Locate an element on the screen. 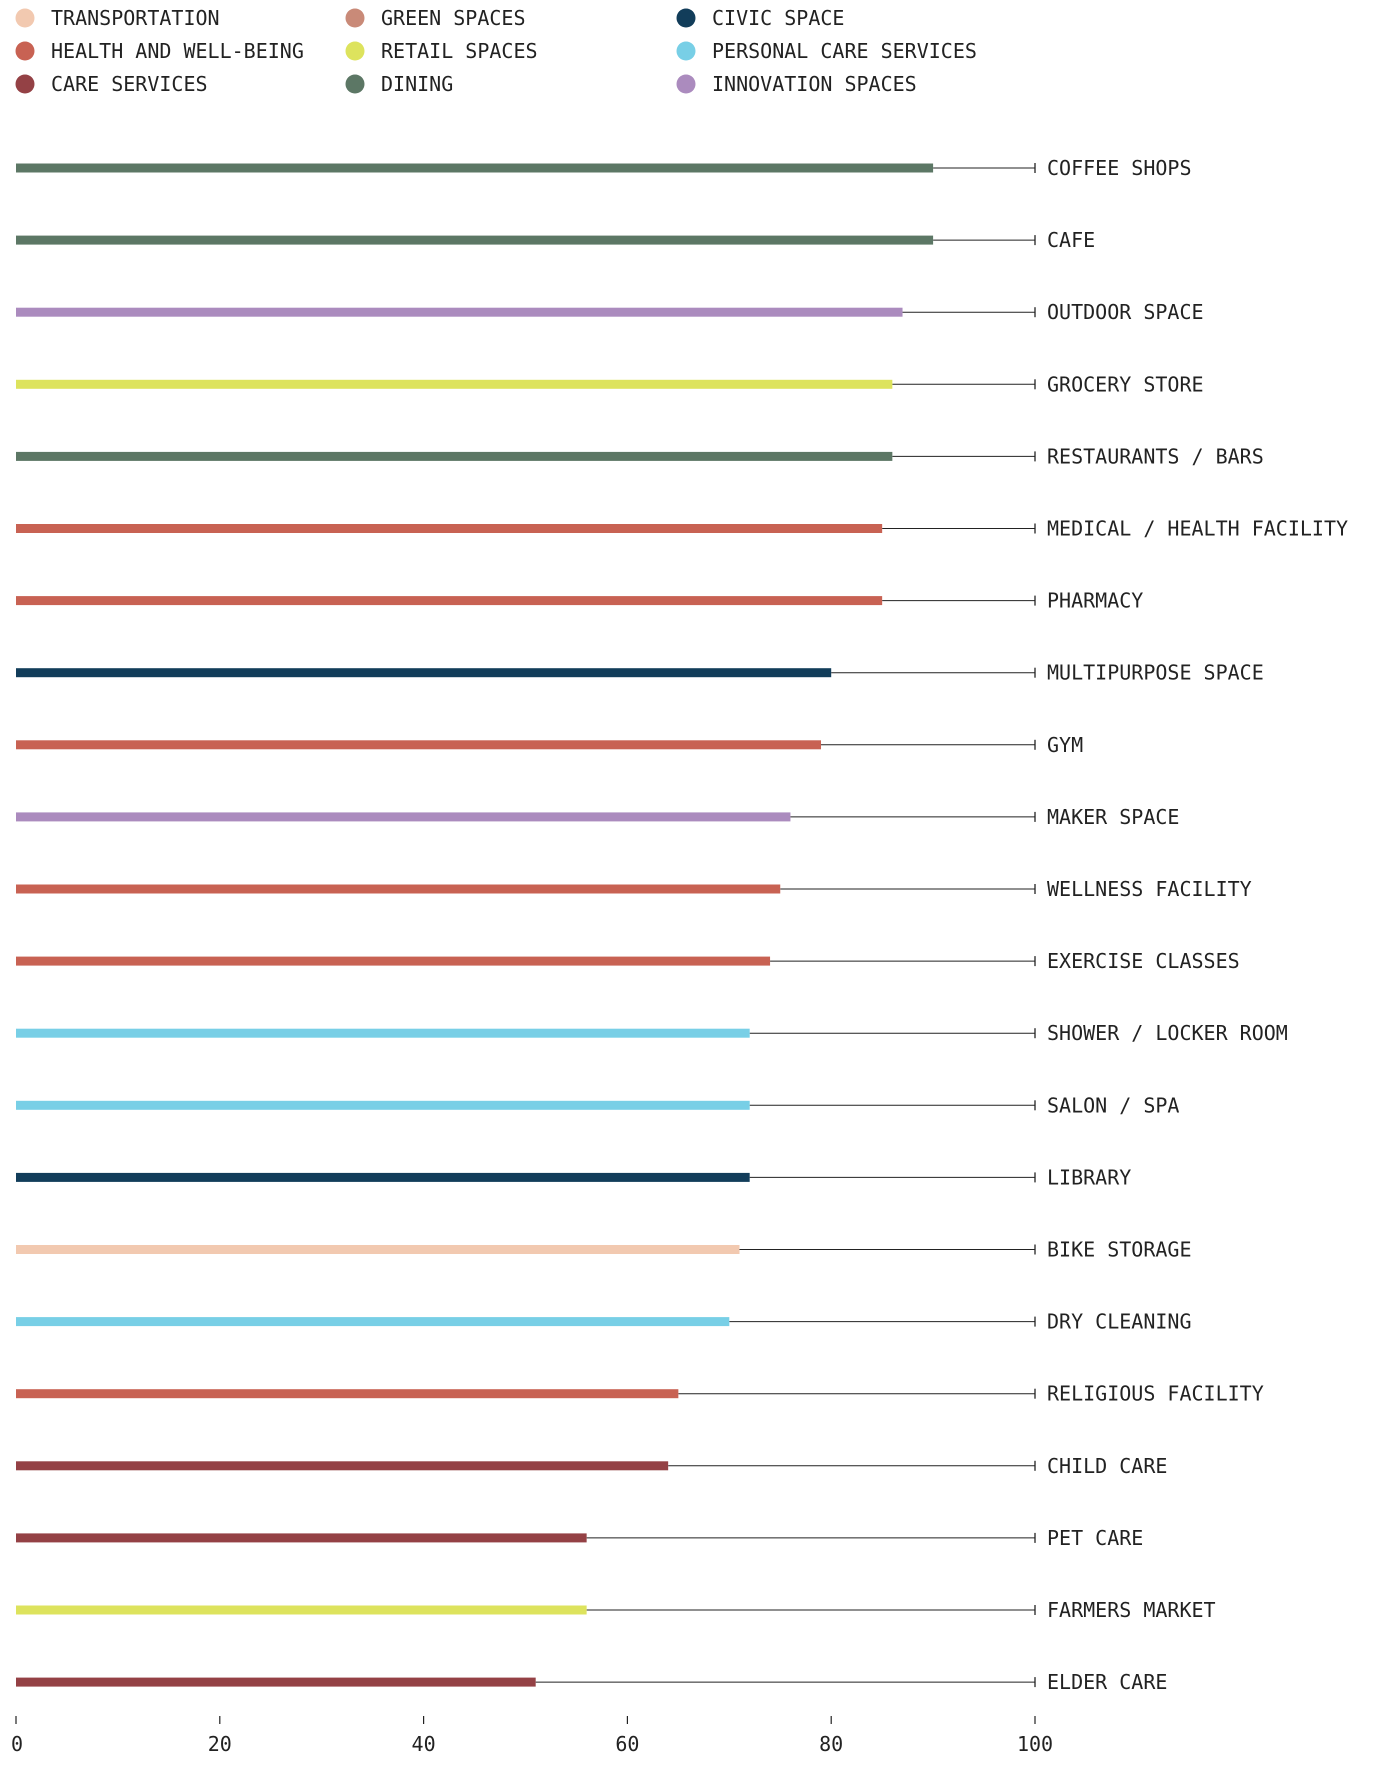 This screenshot has width=1381, height=1774. legend-item: PERSONAL CARE SERVICES is located at coordinates (826, 51).